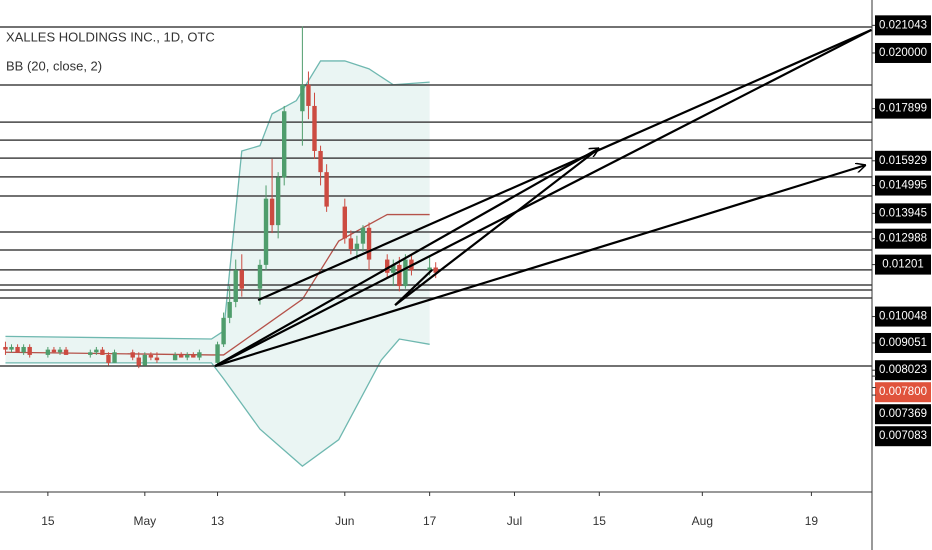 The width and height of the screenshot is (932, 550). I want to click on basis-line, so click(217, 284).